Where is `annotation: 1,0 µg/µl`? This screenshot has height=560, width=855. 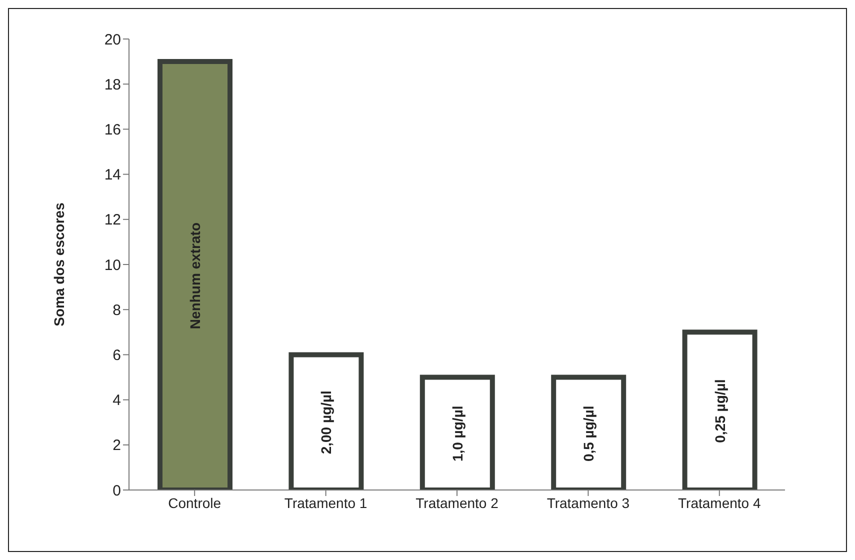 annotation: 1,0 µg/µl is located at coordinates (457, 434).